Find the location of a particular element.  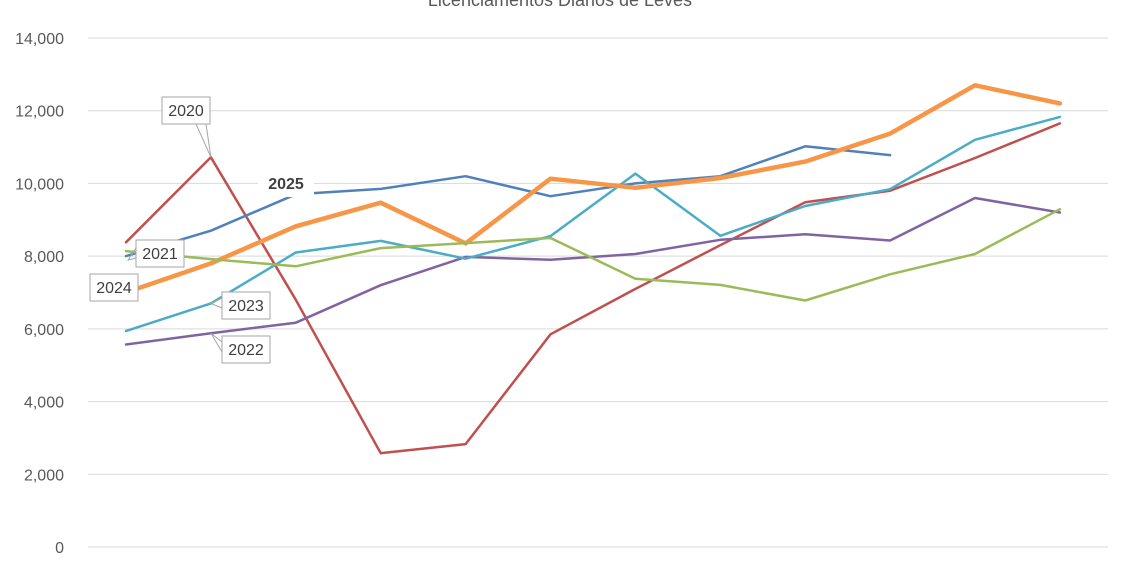

series-label-2020: 2020 is located at coordinates (186, 111).